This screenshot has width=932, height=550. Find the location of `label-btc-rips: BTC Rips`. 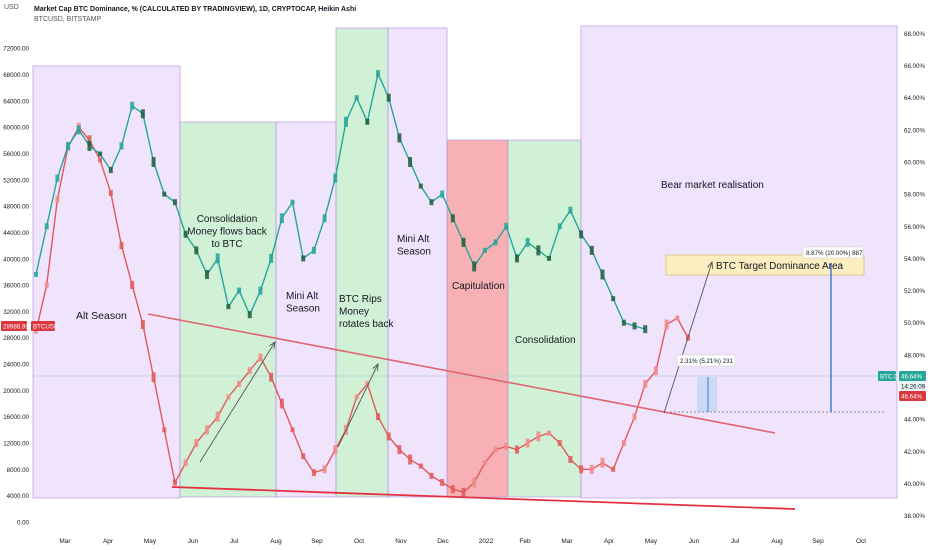

label-btc-rips: BTC Rips is located at coordinates (360, 299).